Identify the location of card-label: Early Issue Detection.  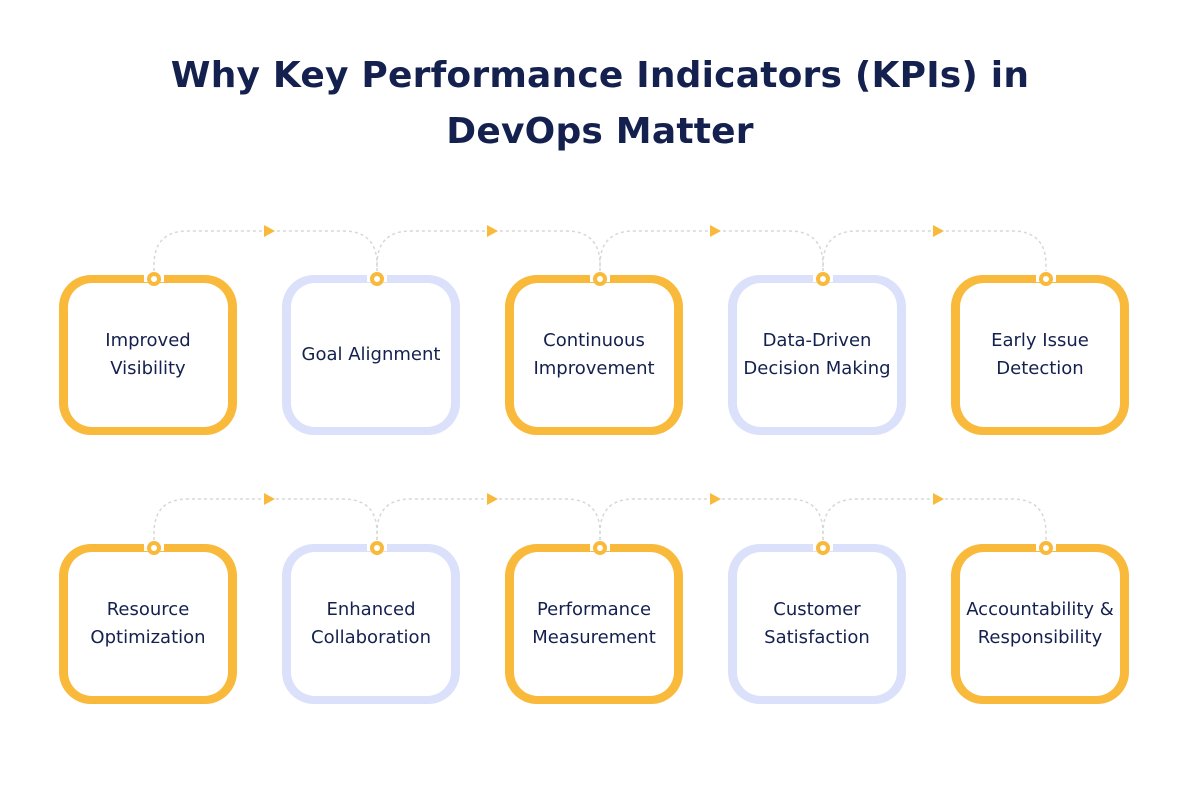
(1040, 354).